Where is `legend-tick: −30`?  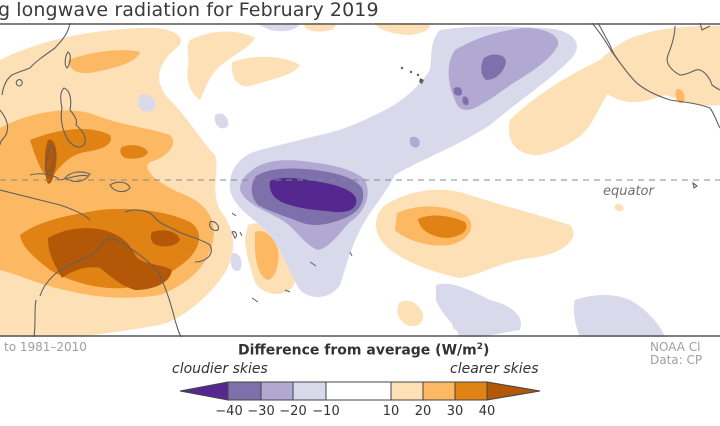 legend-tick: −30 is located at coordinates (261, 411).